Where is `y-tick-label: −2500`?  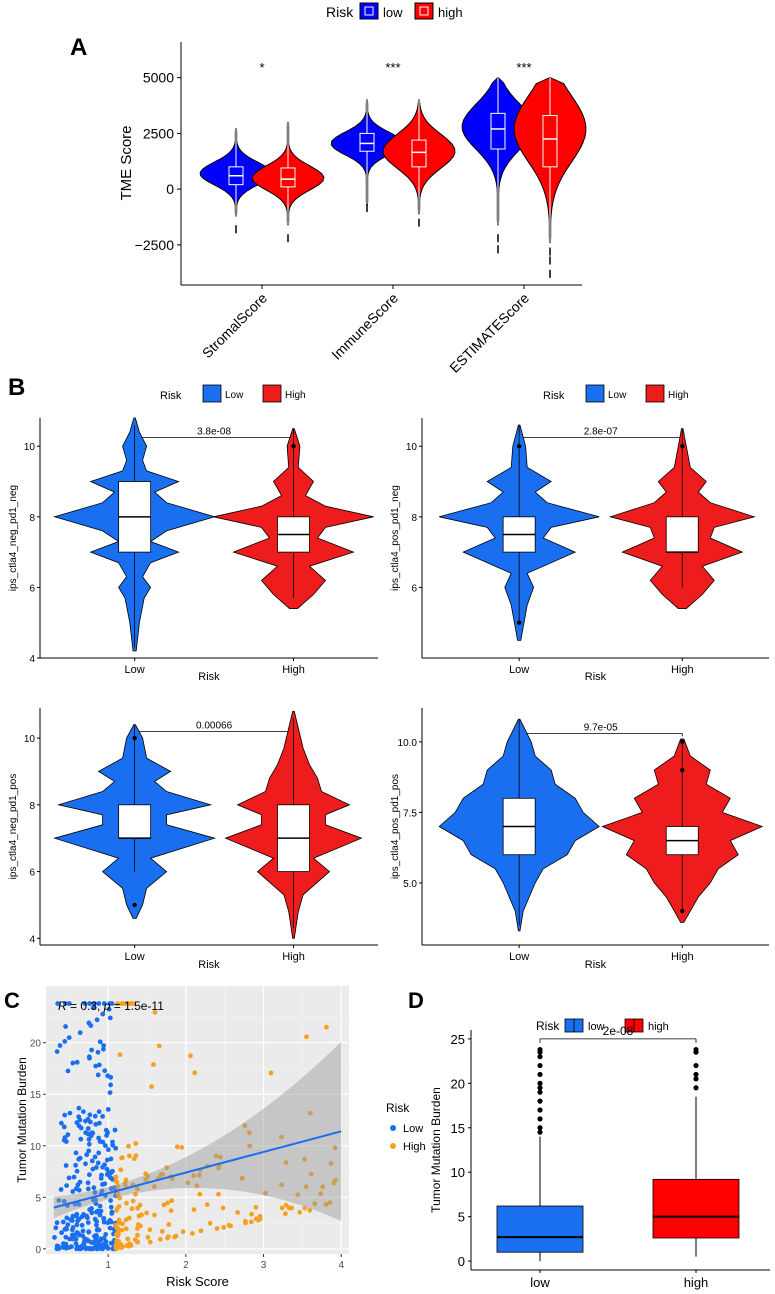
y-tick-label: −2500 is located at coordinates (155, 245).